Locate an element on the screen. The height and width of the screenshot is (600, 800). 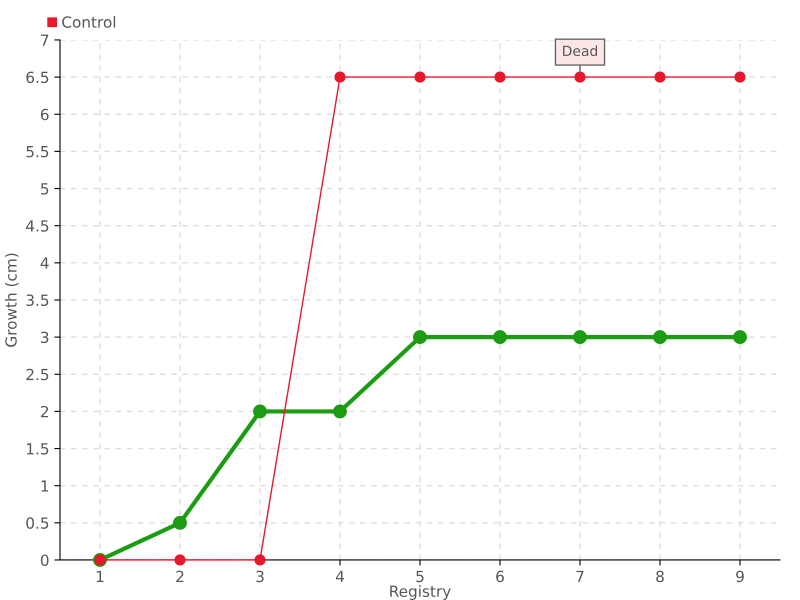
x-tick-label: 8 is located at coordinates (660, 576).